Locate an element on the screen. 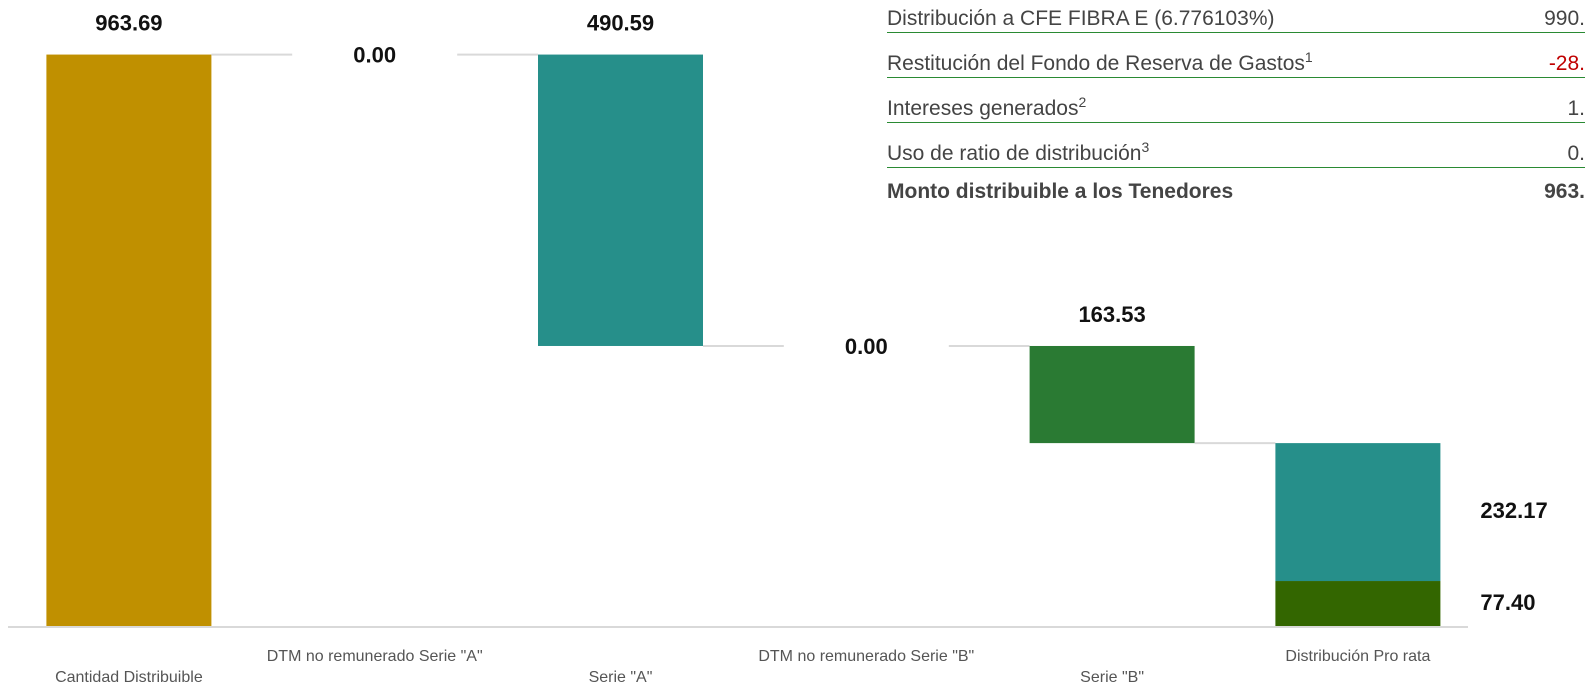 This screenshot has height=691, width=1585. row-label: Uso de ratio de distribución3 is located at coordinates (1018, 152).